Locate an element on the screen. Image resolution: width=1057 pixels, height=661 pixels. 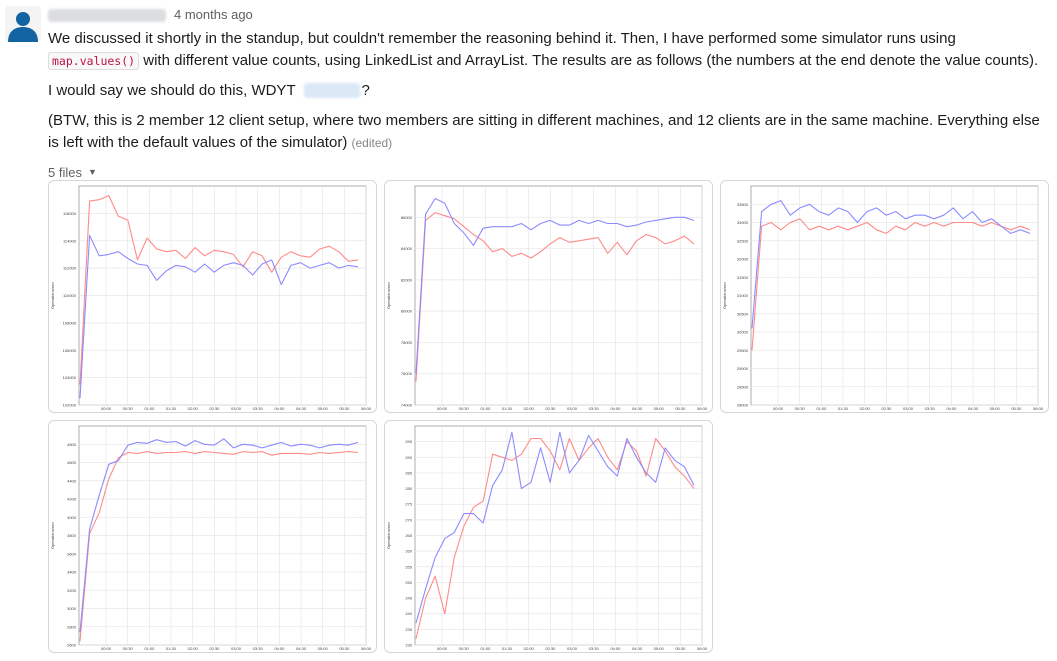
y-tick-label: 3600 is located at coordinates (72, 553).